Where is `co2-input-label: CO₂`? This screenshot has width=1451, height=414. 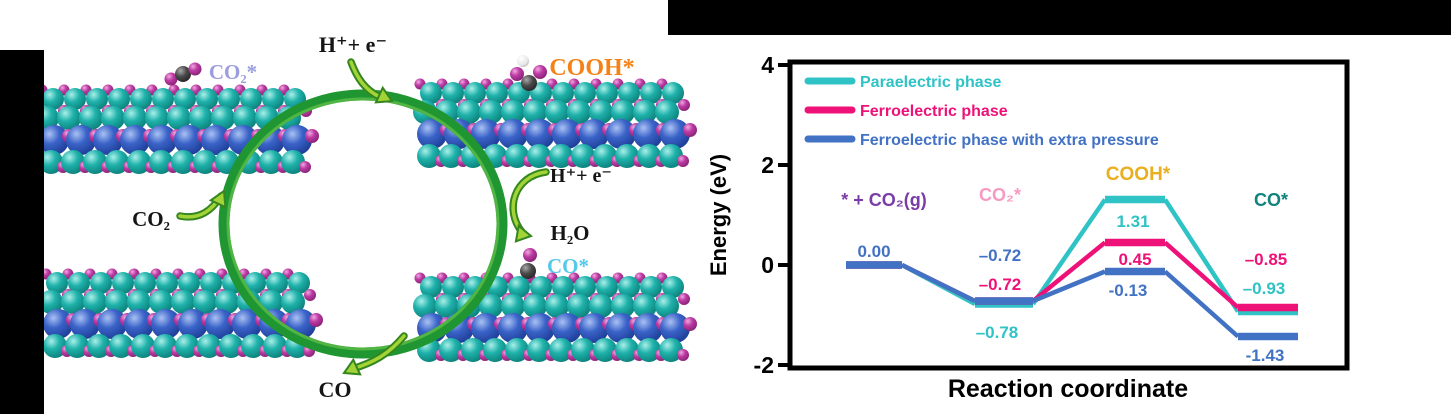
co2-input-label: CO₂ is located at coordinates (151, 219).